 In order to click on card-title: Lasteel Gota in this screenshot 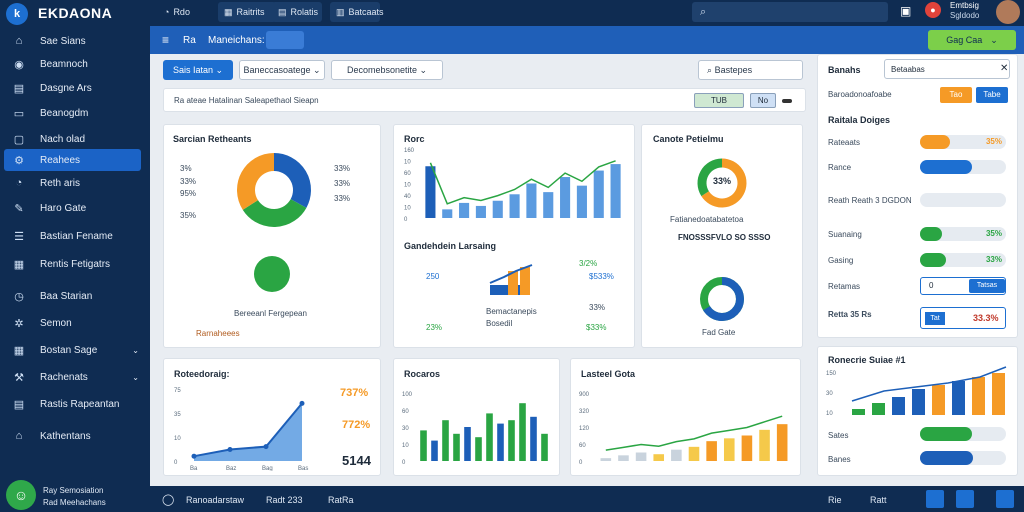, I will do `click(608, 374)`.